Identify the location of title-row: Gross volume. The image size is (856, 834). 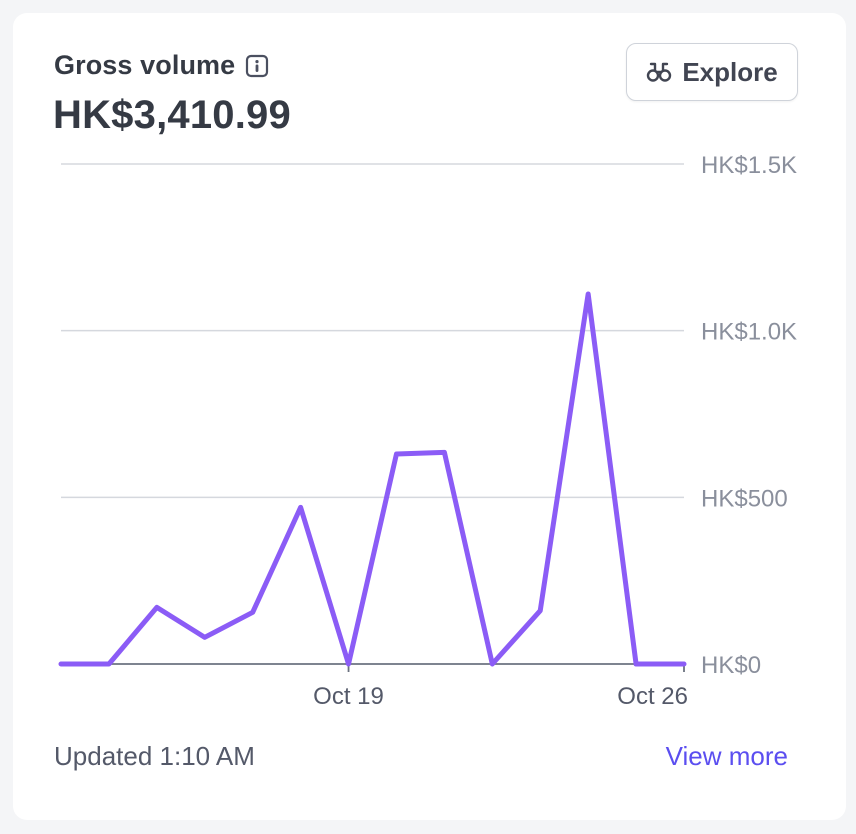
(161, 65).